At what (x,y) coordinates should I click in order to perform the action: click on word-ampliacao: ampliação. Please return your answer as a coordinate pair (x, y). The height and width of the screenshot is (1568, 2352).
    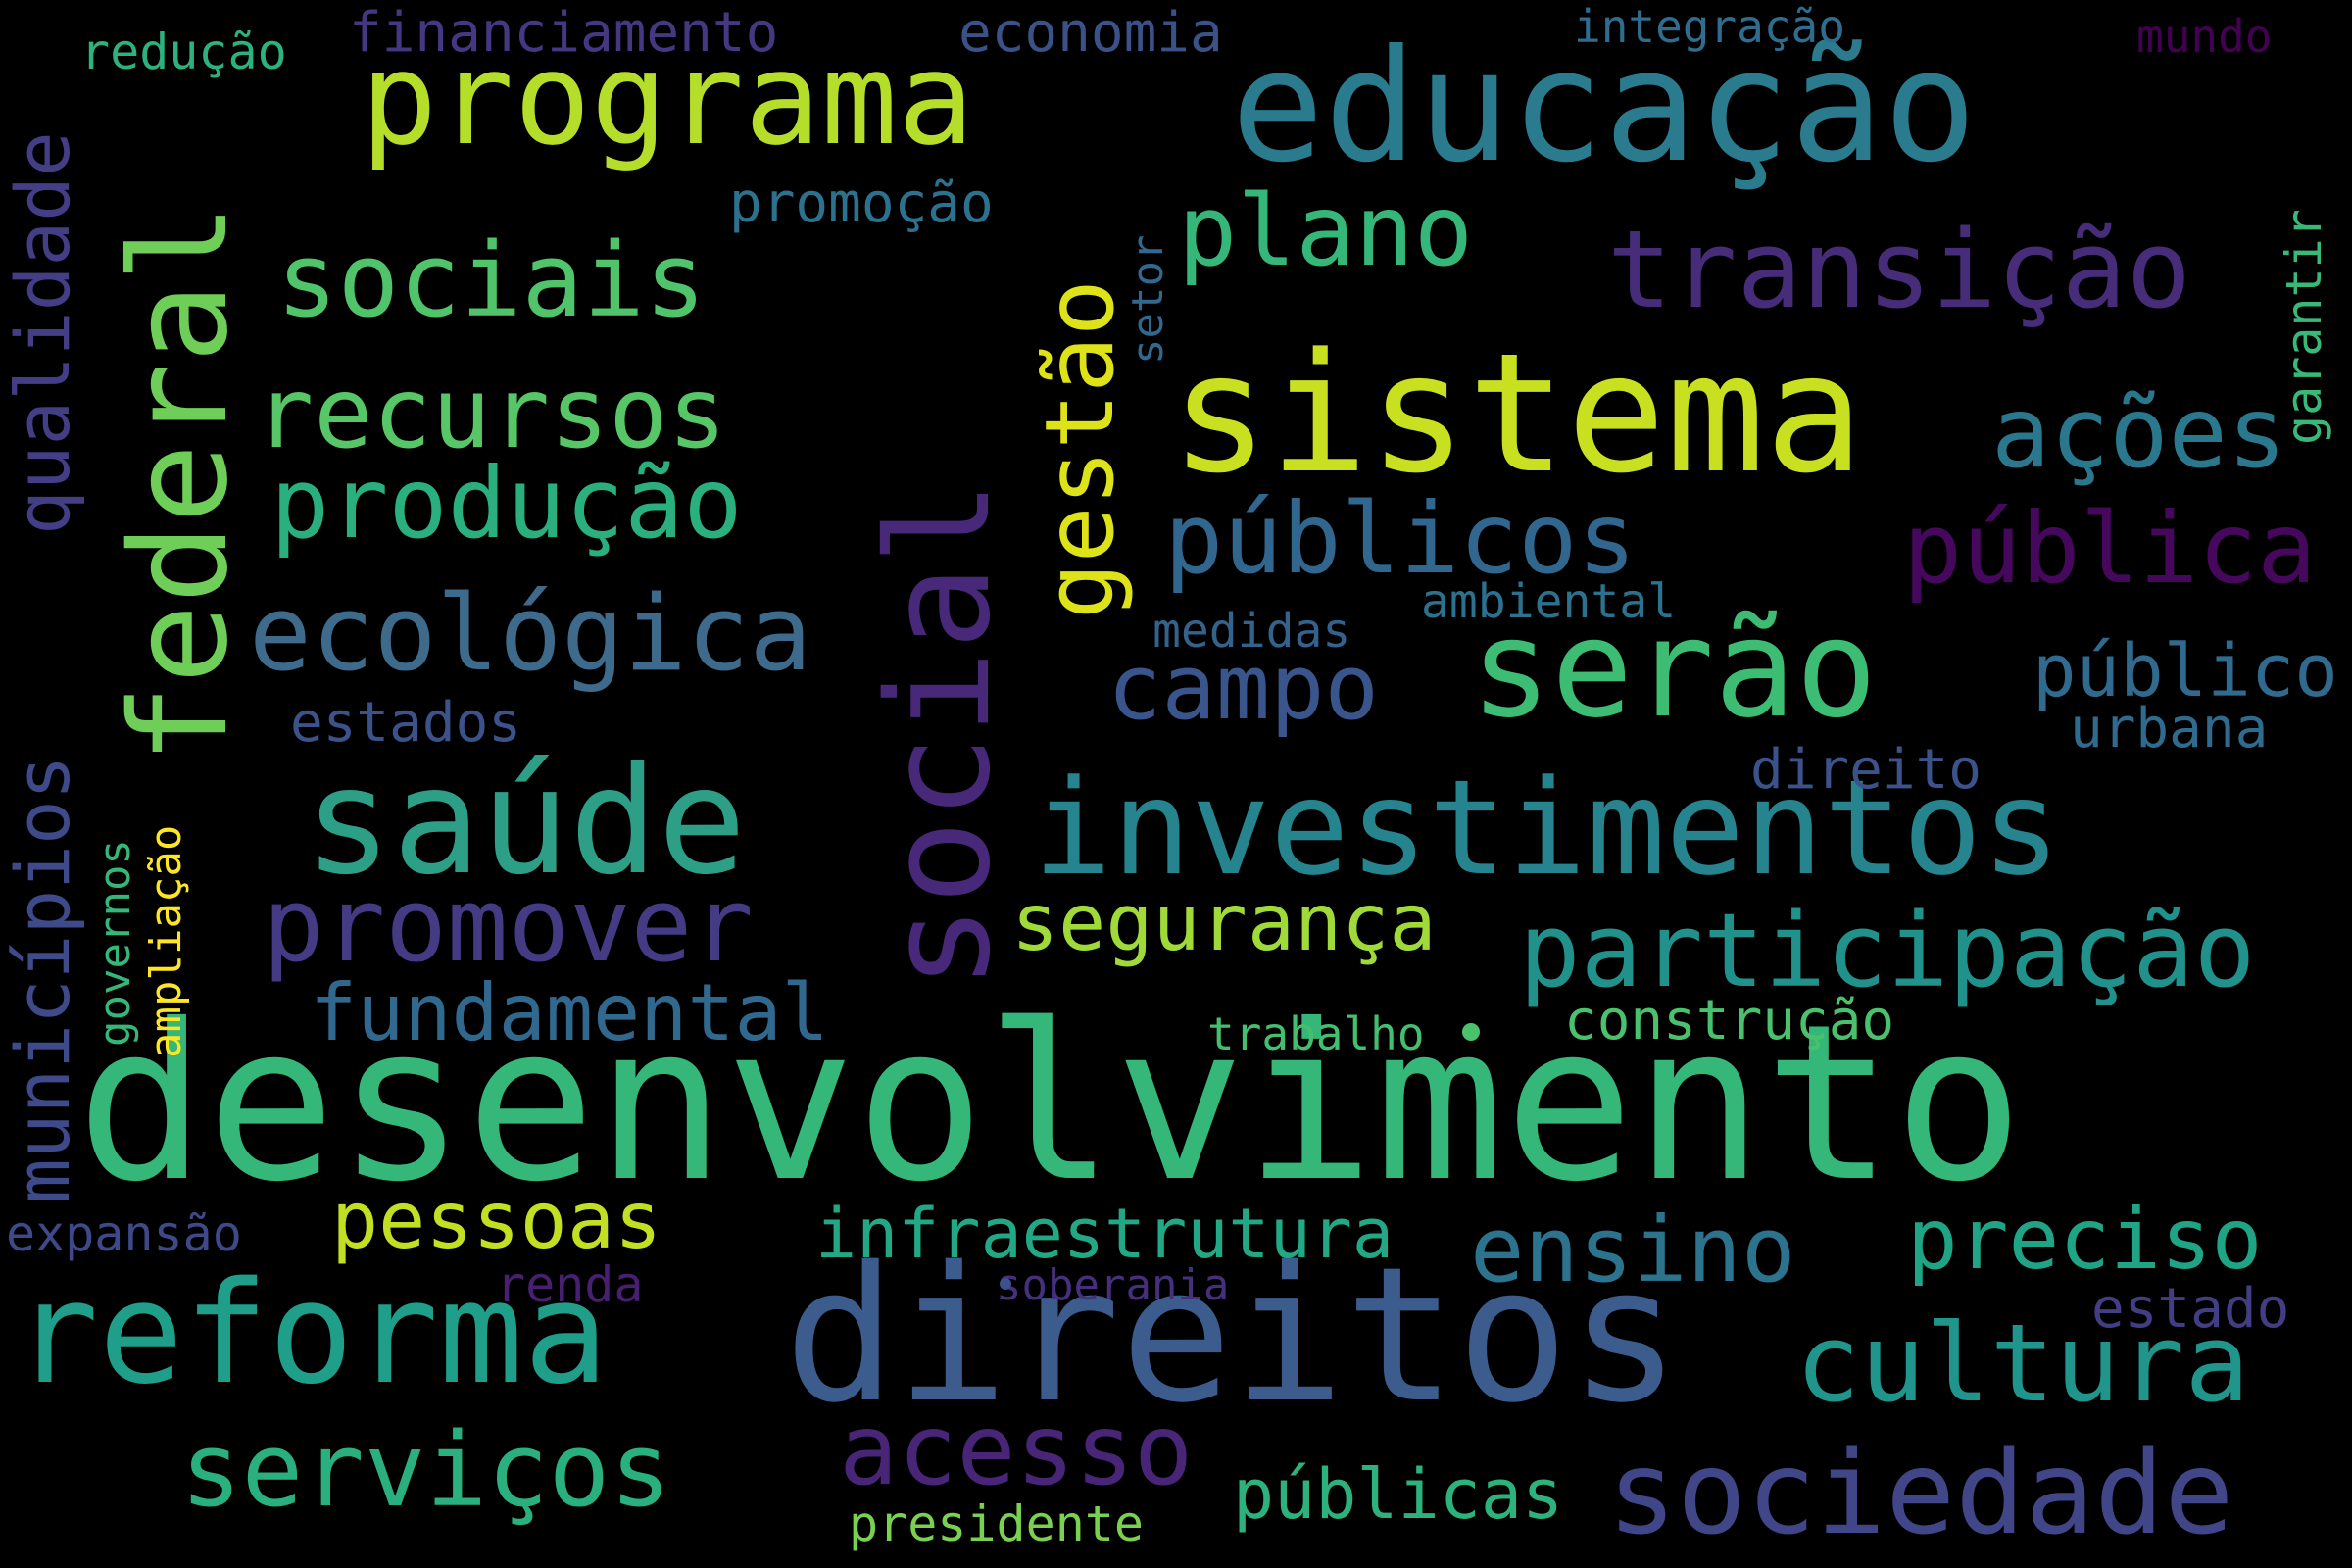
    Looking at the image, I should click on (166, 941).